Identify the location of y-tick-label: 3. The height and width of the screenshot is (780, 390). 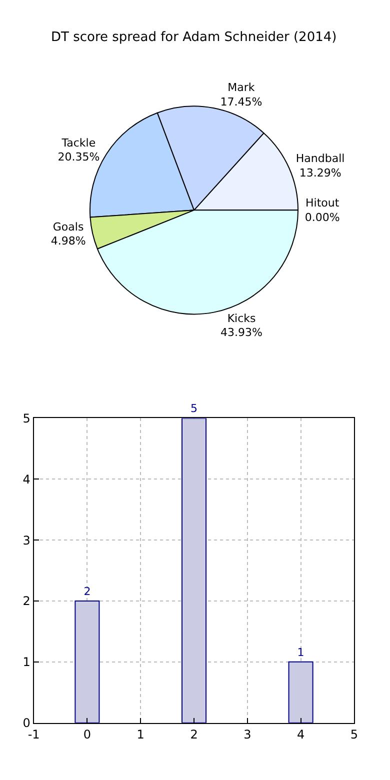
(26, 540).